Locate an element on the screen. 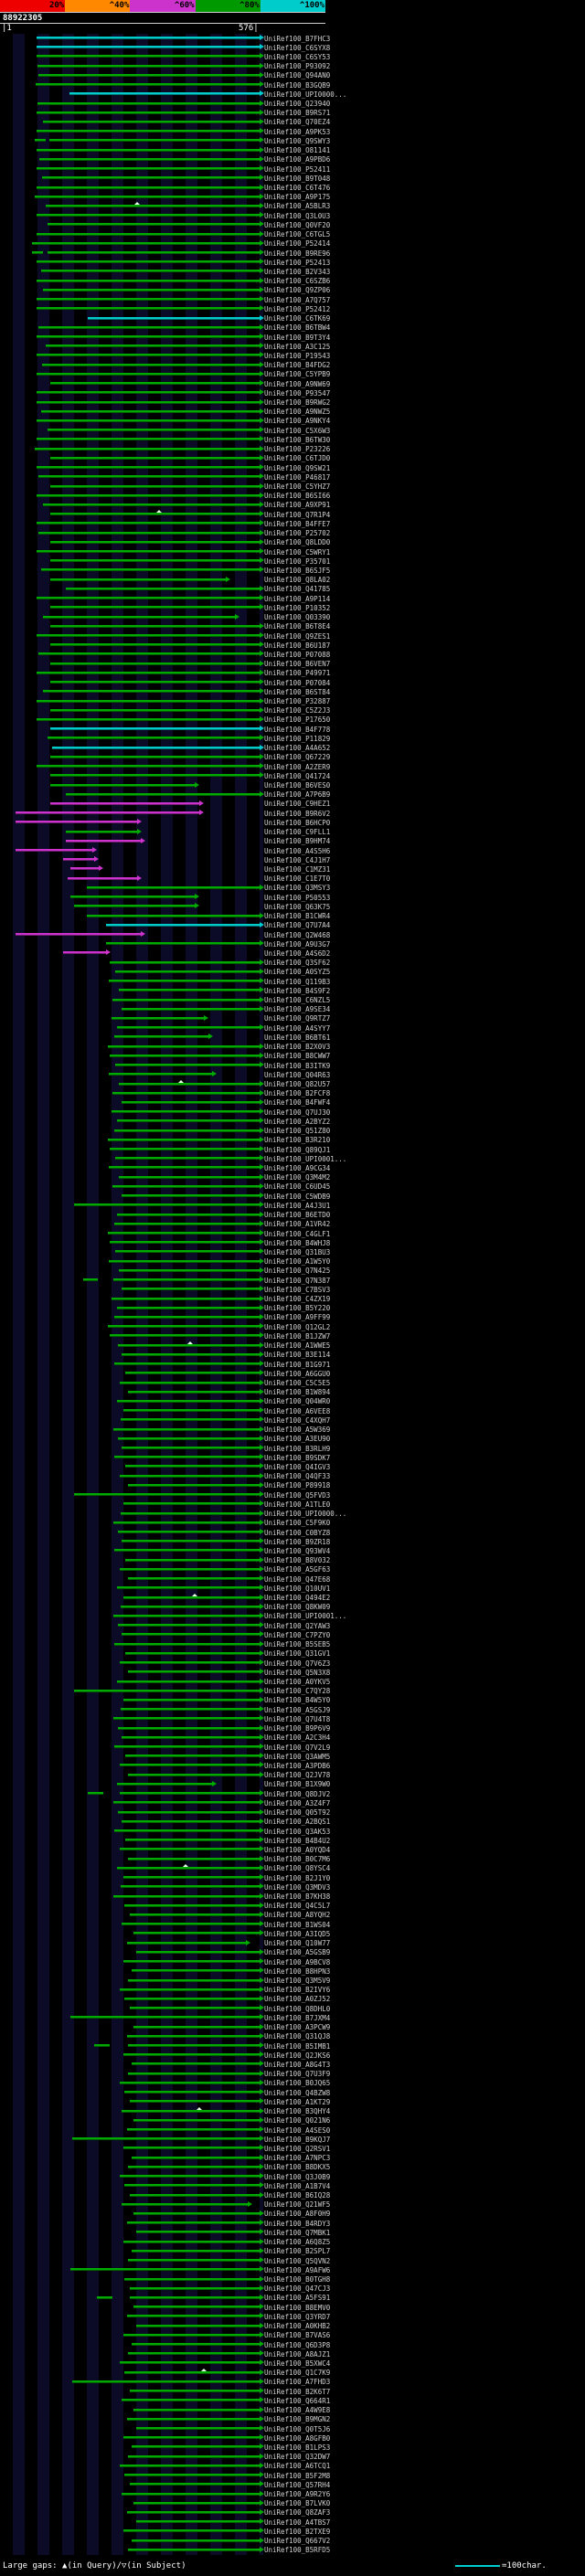 The image size is (585, 2576). hit-label: UniRef100_Q8ZAF3 is located at coordinates (298, 2513).